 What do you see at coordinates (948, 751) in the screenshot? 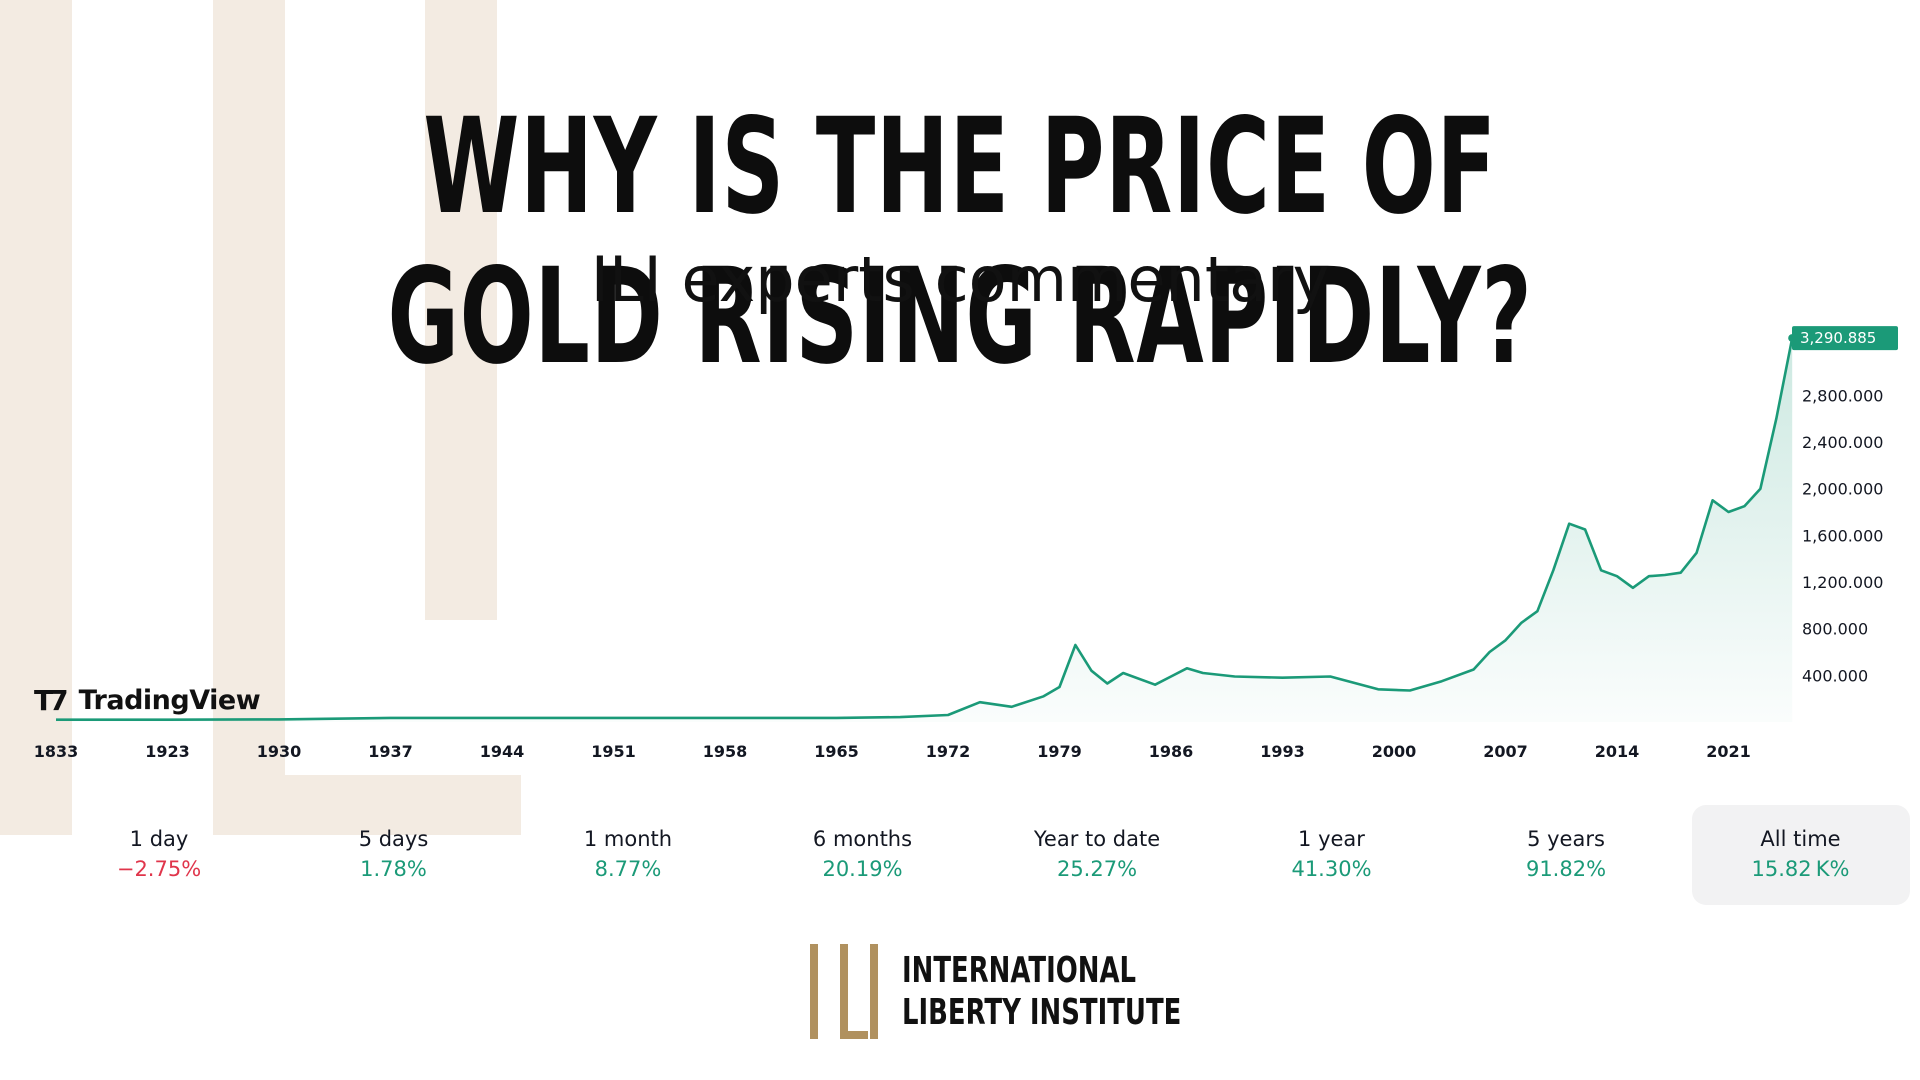
I see `x-tick-label: 1972` at bounding box center [948, 751].